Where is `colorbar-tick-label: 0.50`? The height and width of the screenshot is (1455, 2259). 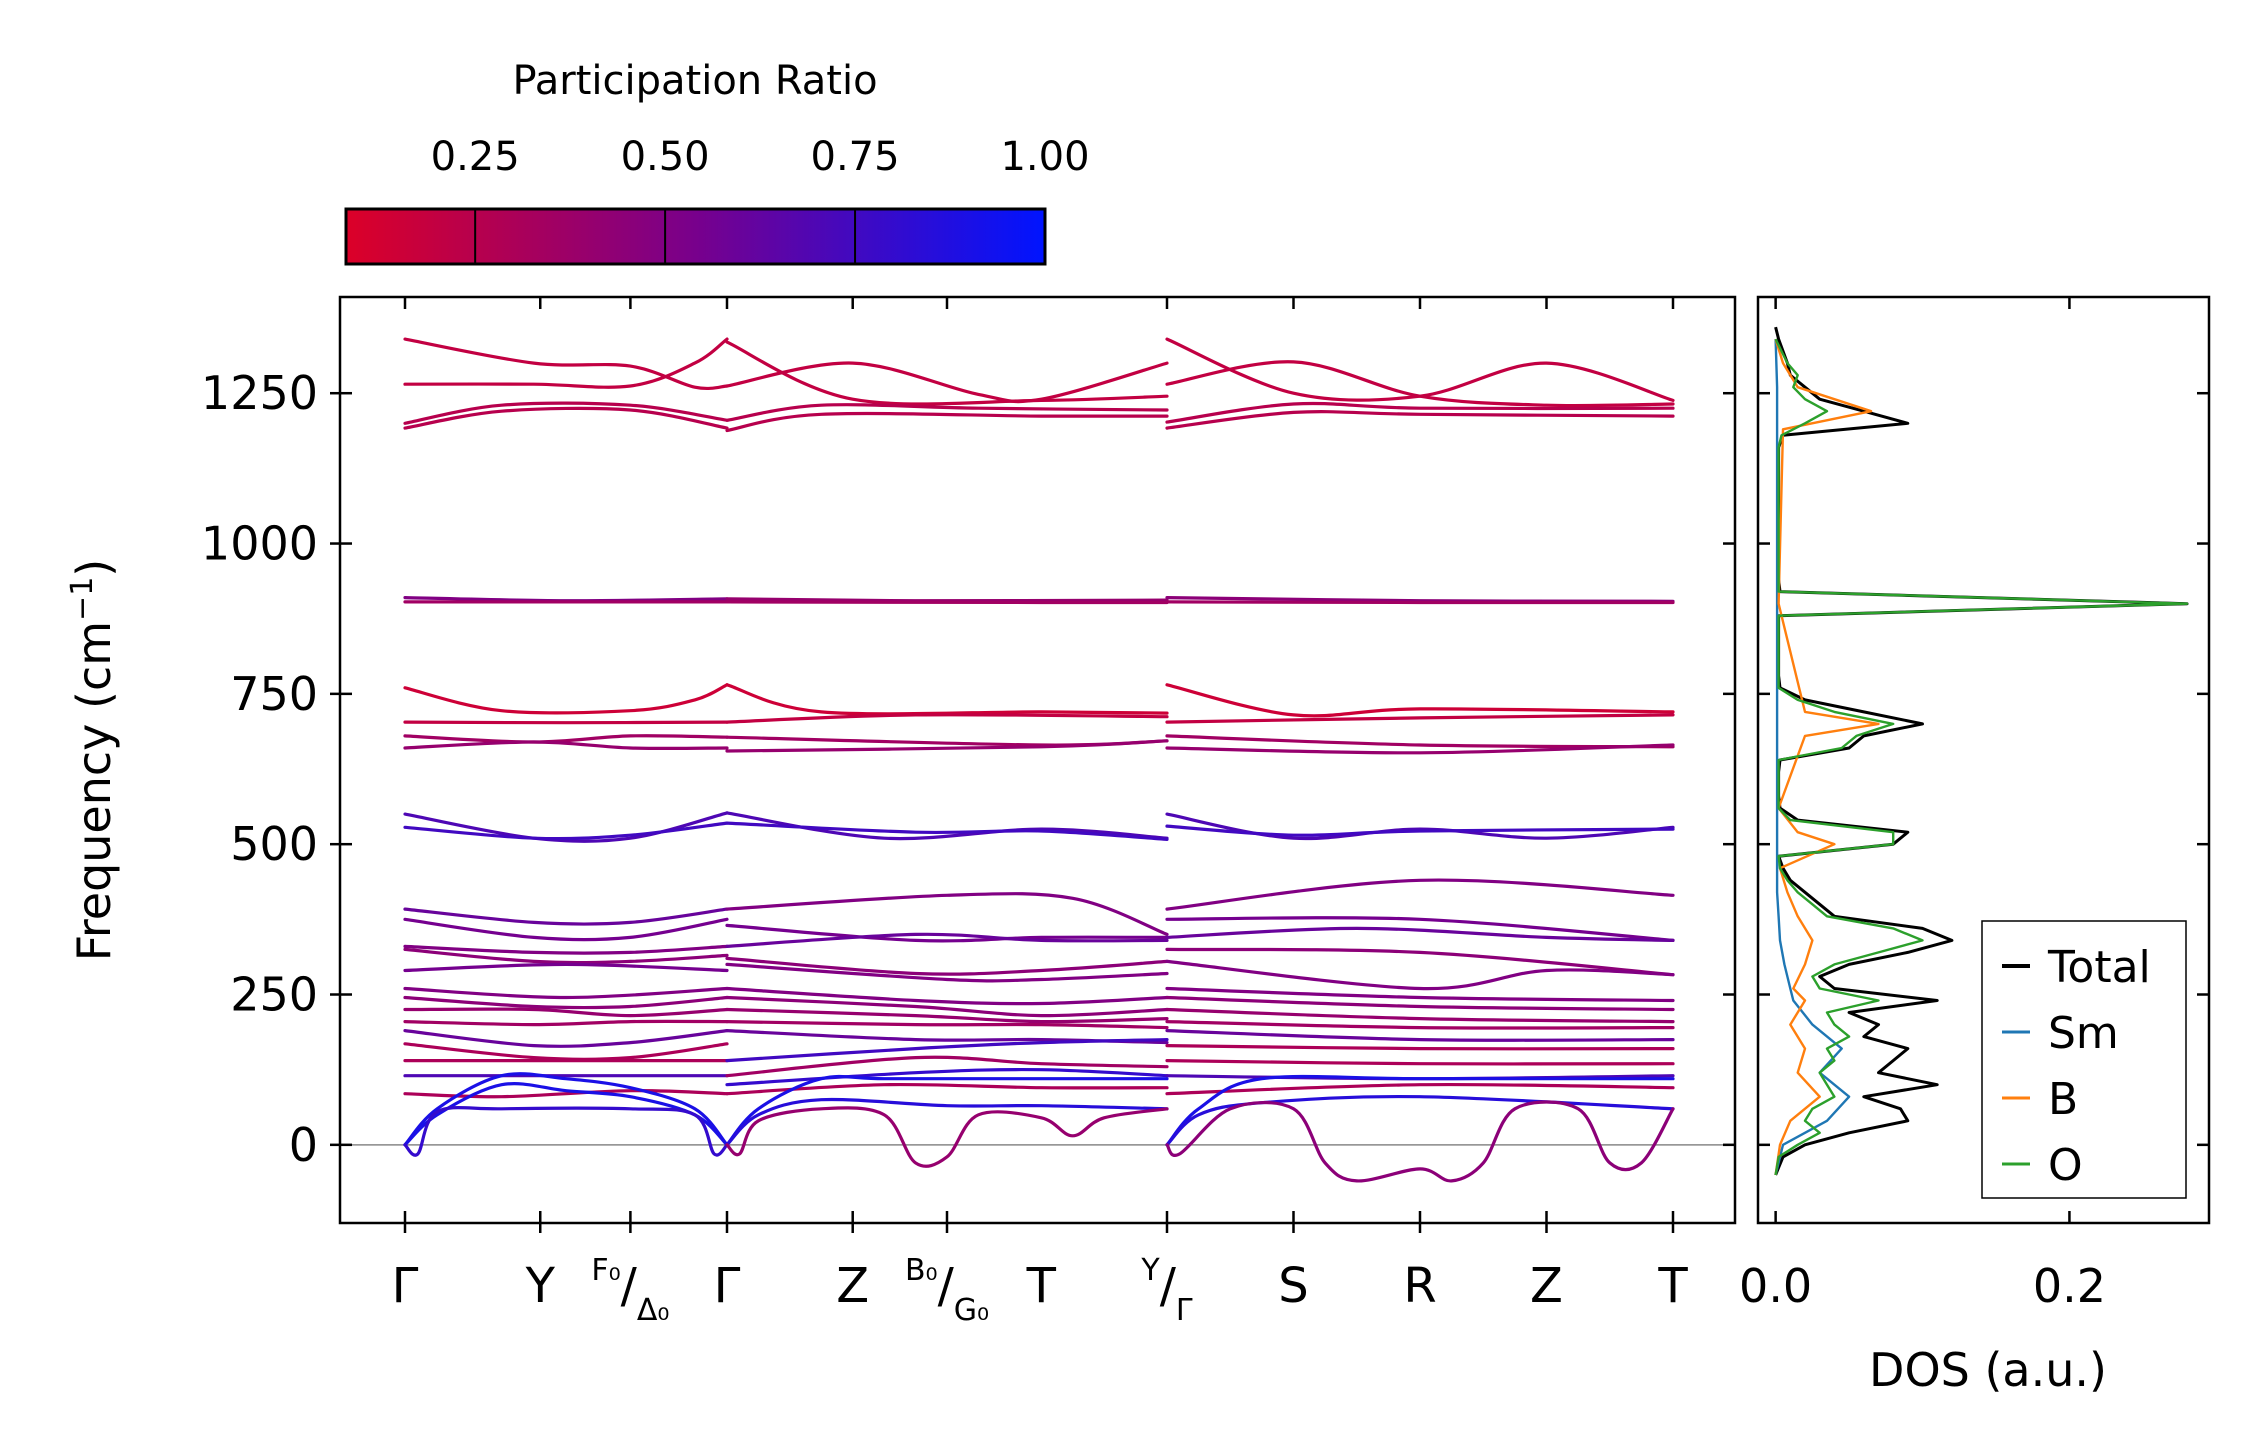 colorbar-tick-label: 0.50 is located at coordinates (665, 157).